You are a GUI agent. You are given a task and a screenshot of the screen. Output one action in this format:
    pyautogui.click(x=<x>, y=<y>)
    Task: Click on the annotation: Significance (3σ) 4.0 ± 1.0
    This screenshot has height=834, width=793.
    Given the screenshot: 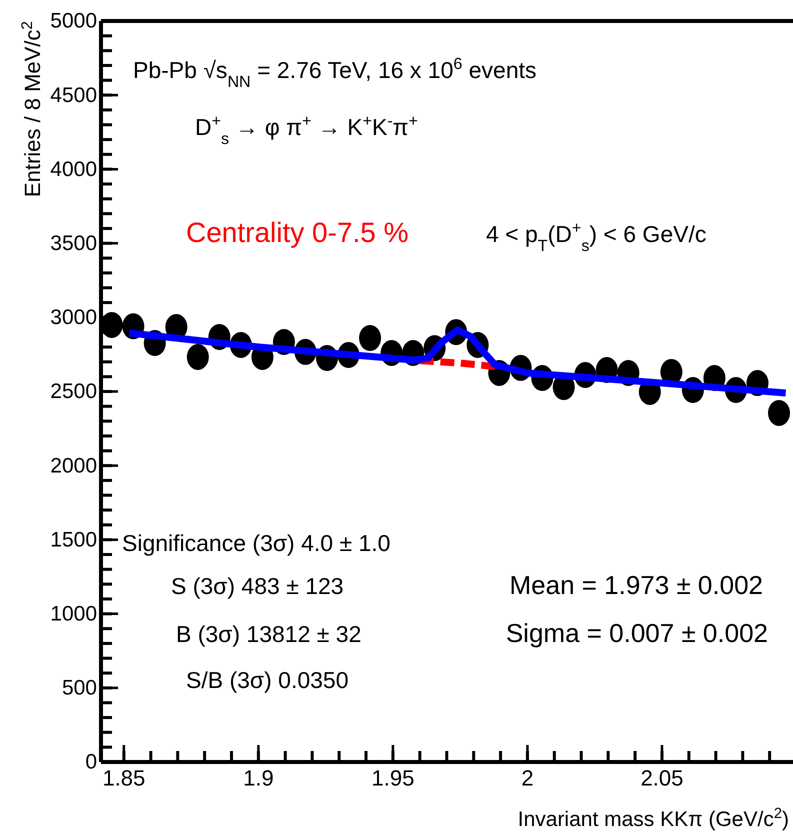 What is the action you would take?
    pyautogui.click(x=256, y=543)
    